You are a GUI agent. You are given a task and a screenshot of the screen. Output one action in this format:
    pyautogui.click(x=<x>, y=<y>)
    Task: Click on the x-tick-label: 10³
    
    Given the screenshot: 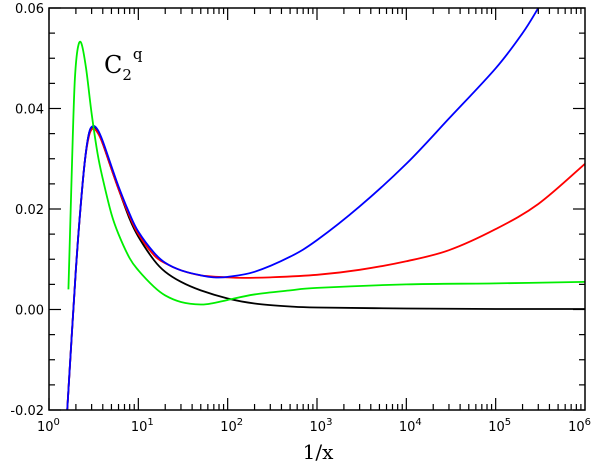 What is the action you would take?
    pyautogui.click(x=321, y=426)
    